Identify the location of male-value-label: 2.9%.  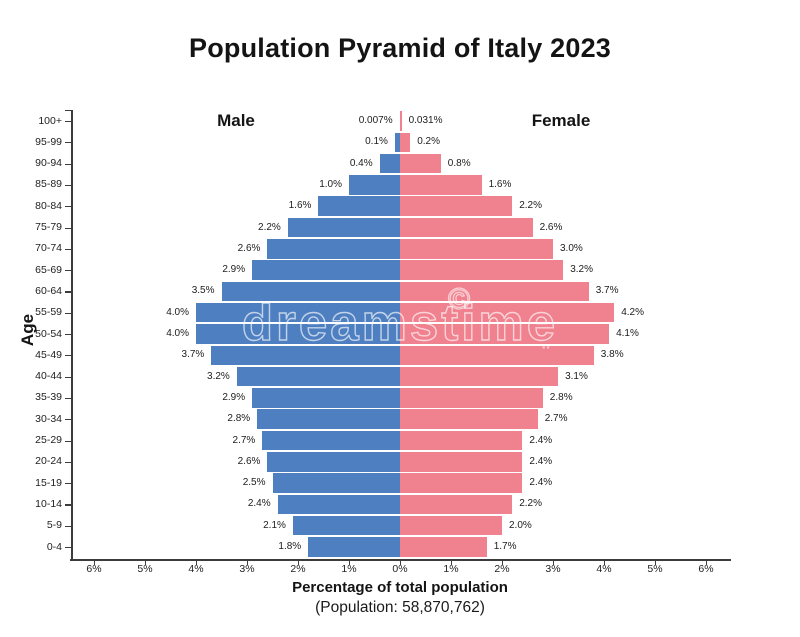
(234, 397).